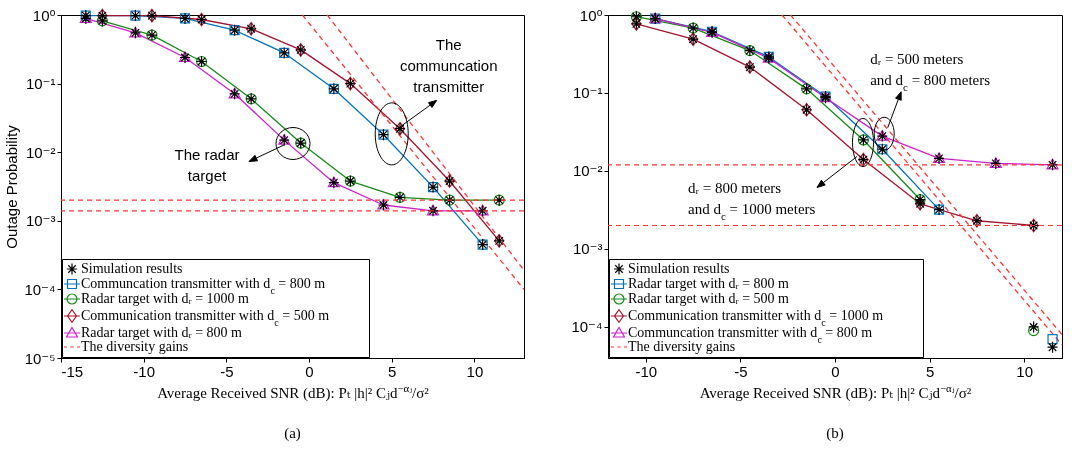  Describe the element at coordinates (207, 164) in the screenshot. I see `annotation: The radar target` at that location.